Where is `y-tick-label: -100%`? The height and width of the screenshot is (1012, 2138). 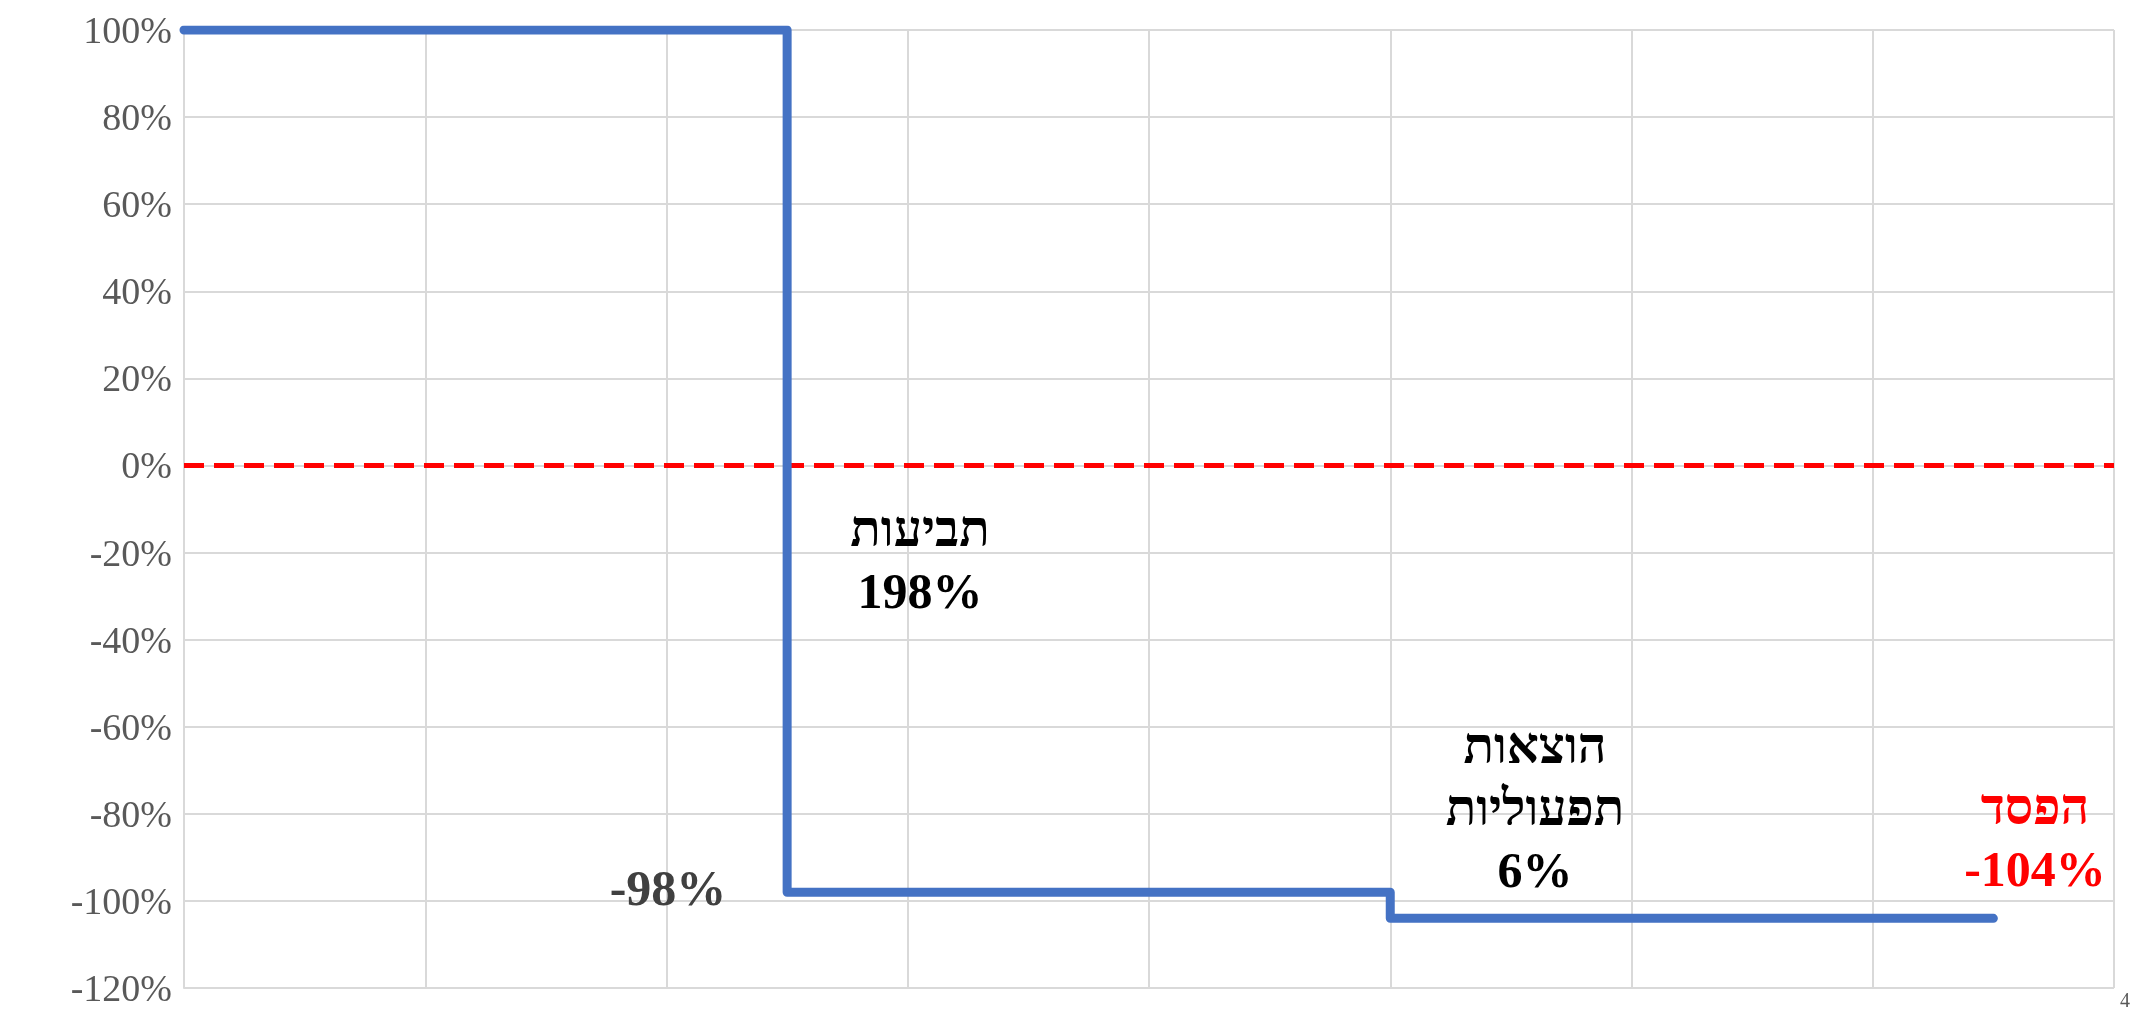 y-tick-label: -100% is located at coordinates (121, 900).